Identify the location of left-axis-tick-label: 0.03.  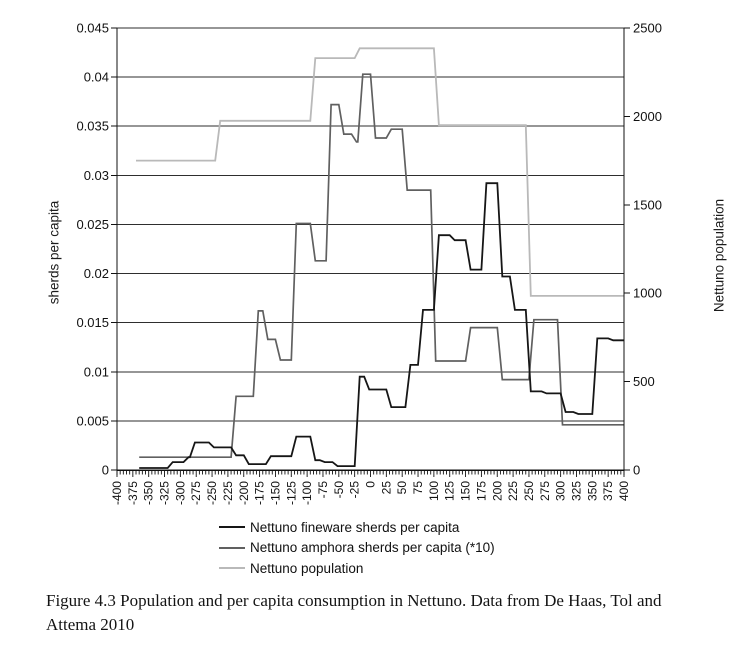
(96, 175).